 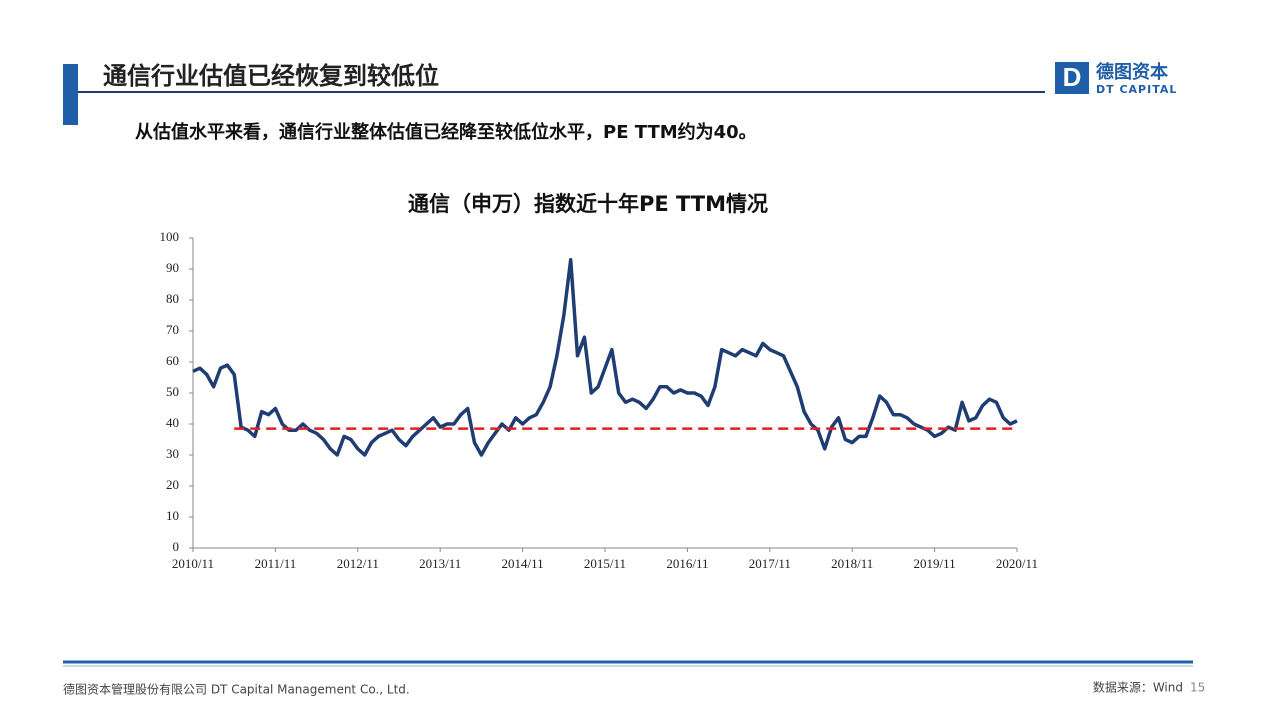 What do you see at coordinates (770, 563) in the screenshot?
I see `x-tick-label: 2017/11` at bounding box center [770, 563].